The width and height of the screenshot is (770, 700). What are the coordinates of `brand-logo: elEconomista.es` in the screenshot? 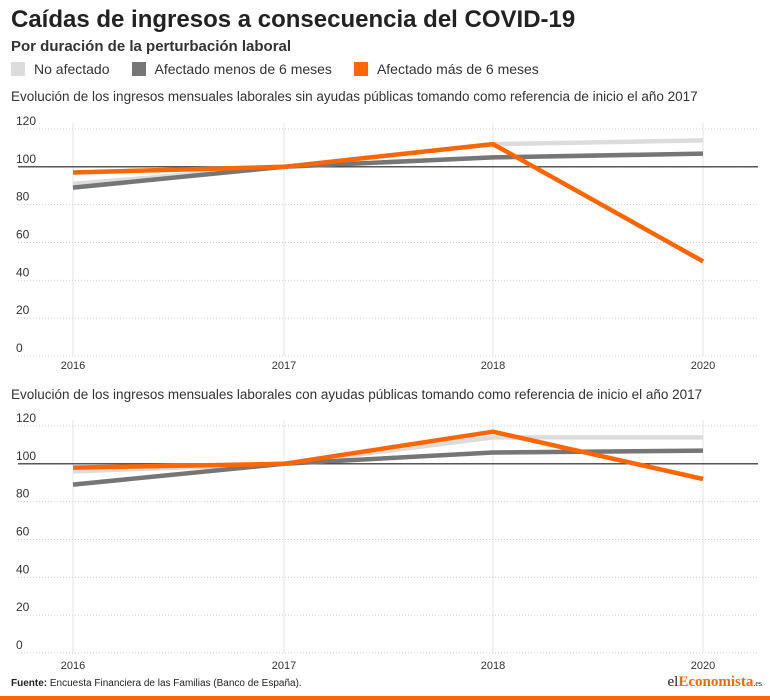 It's located at (715, 682).